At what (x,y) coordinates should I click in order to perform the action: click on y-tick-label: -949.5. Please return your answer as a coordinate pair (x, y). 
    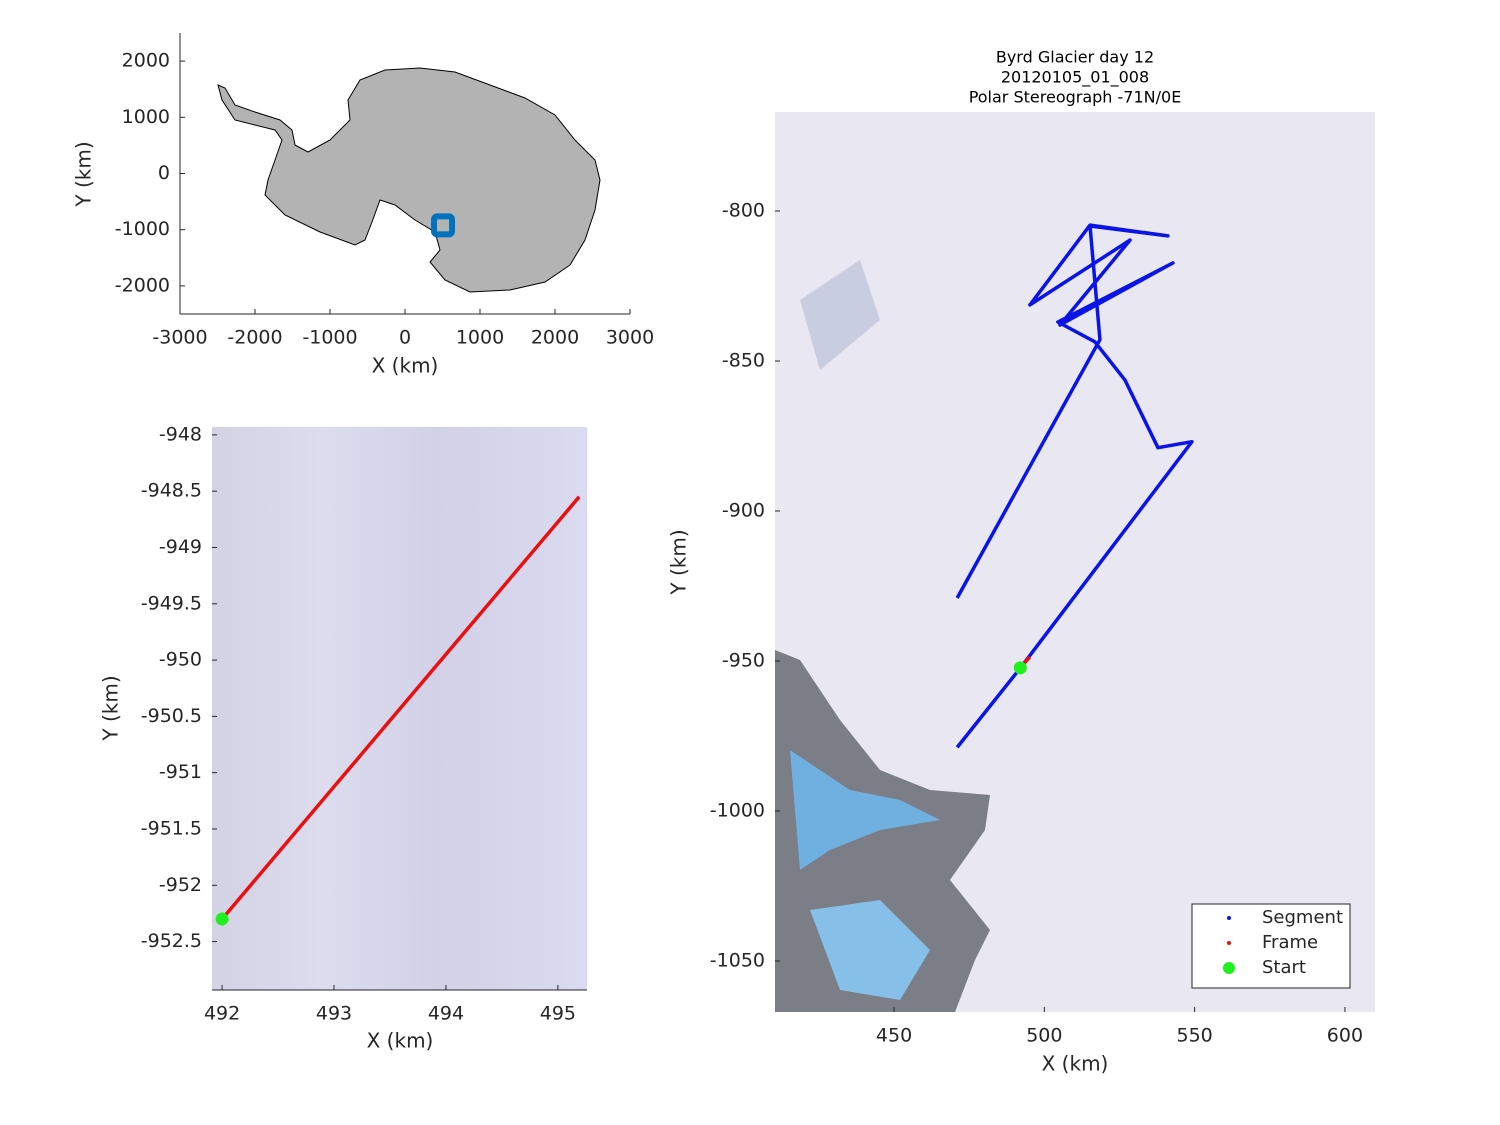
    Looking at the image, I should click on (171, 603).